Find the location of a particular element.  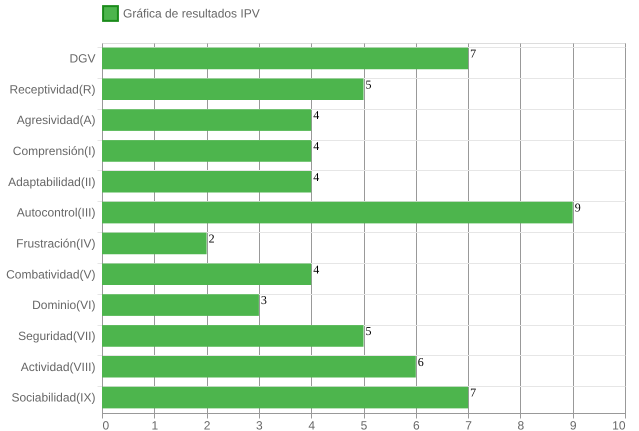

x-tick-label: 5 is located at coordinates (364, 424).